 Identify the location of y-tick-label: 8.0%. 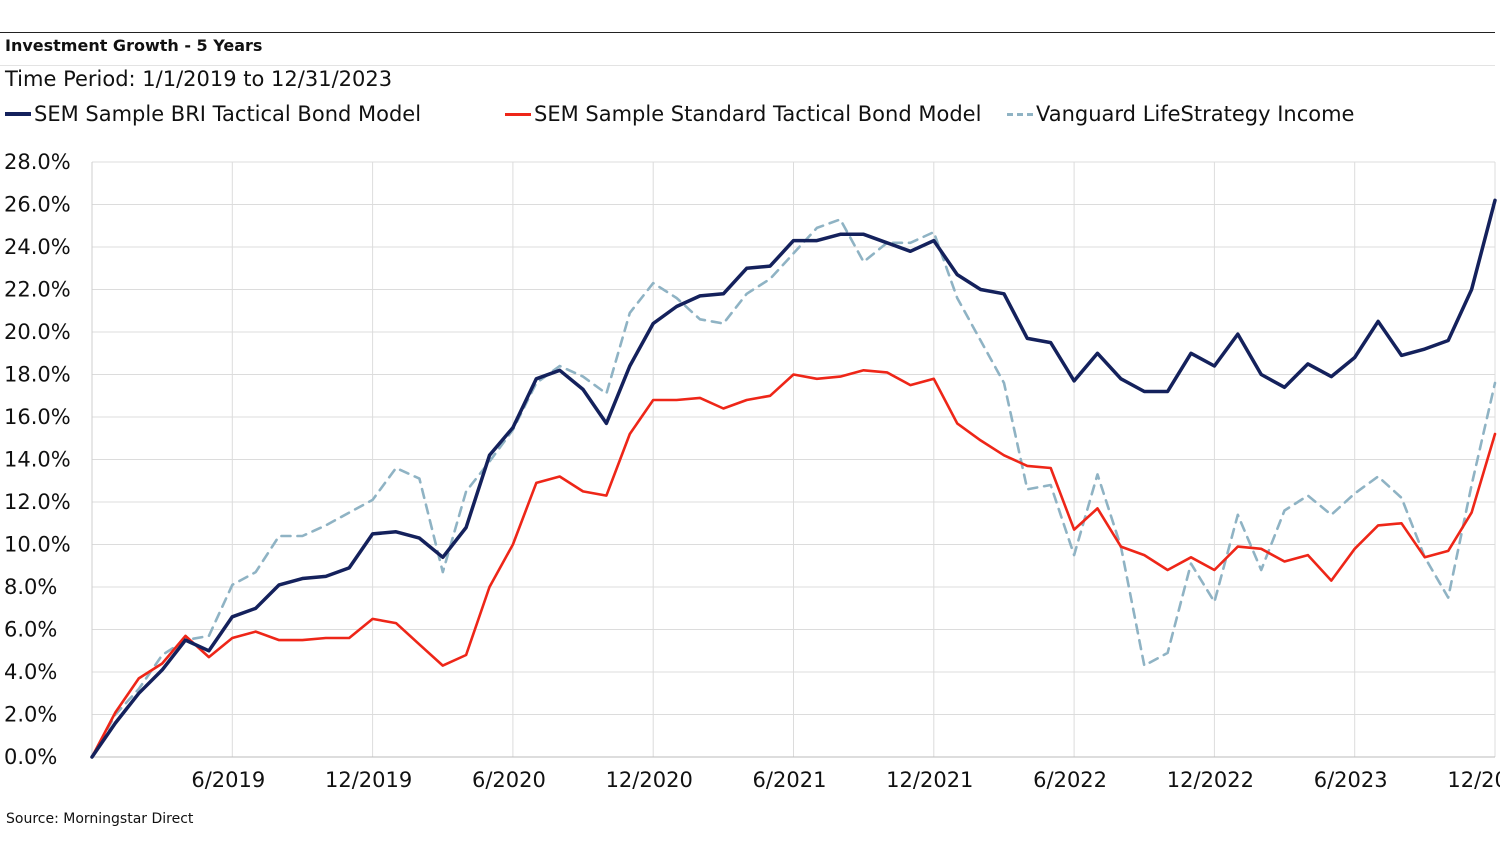
(30, 587).